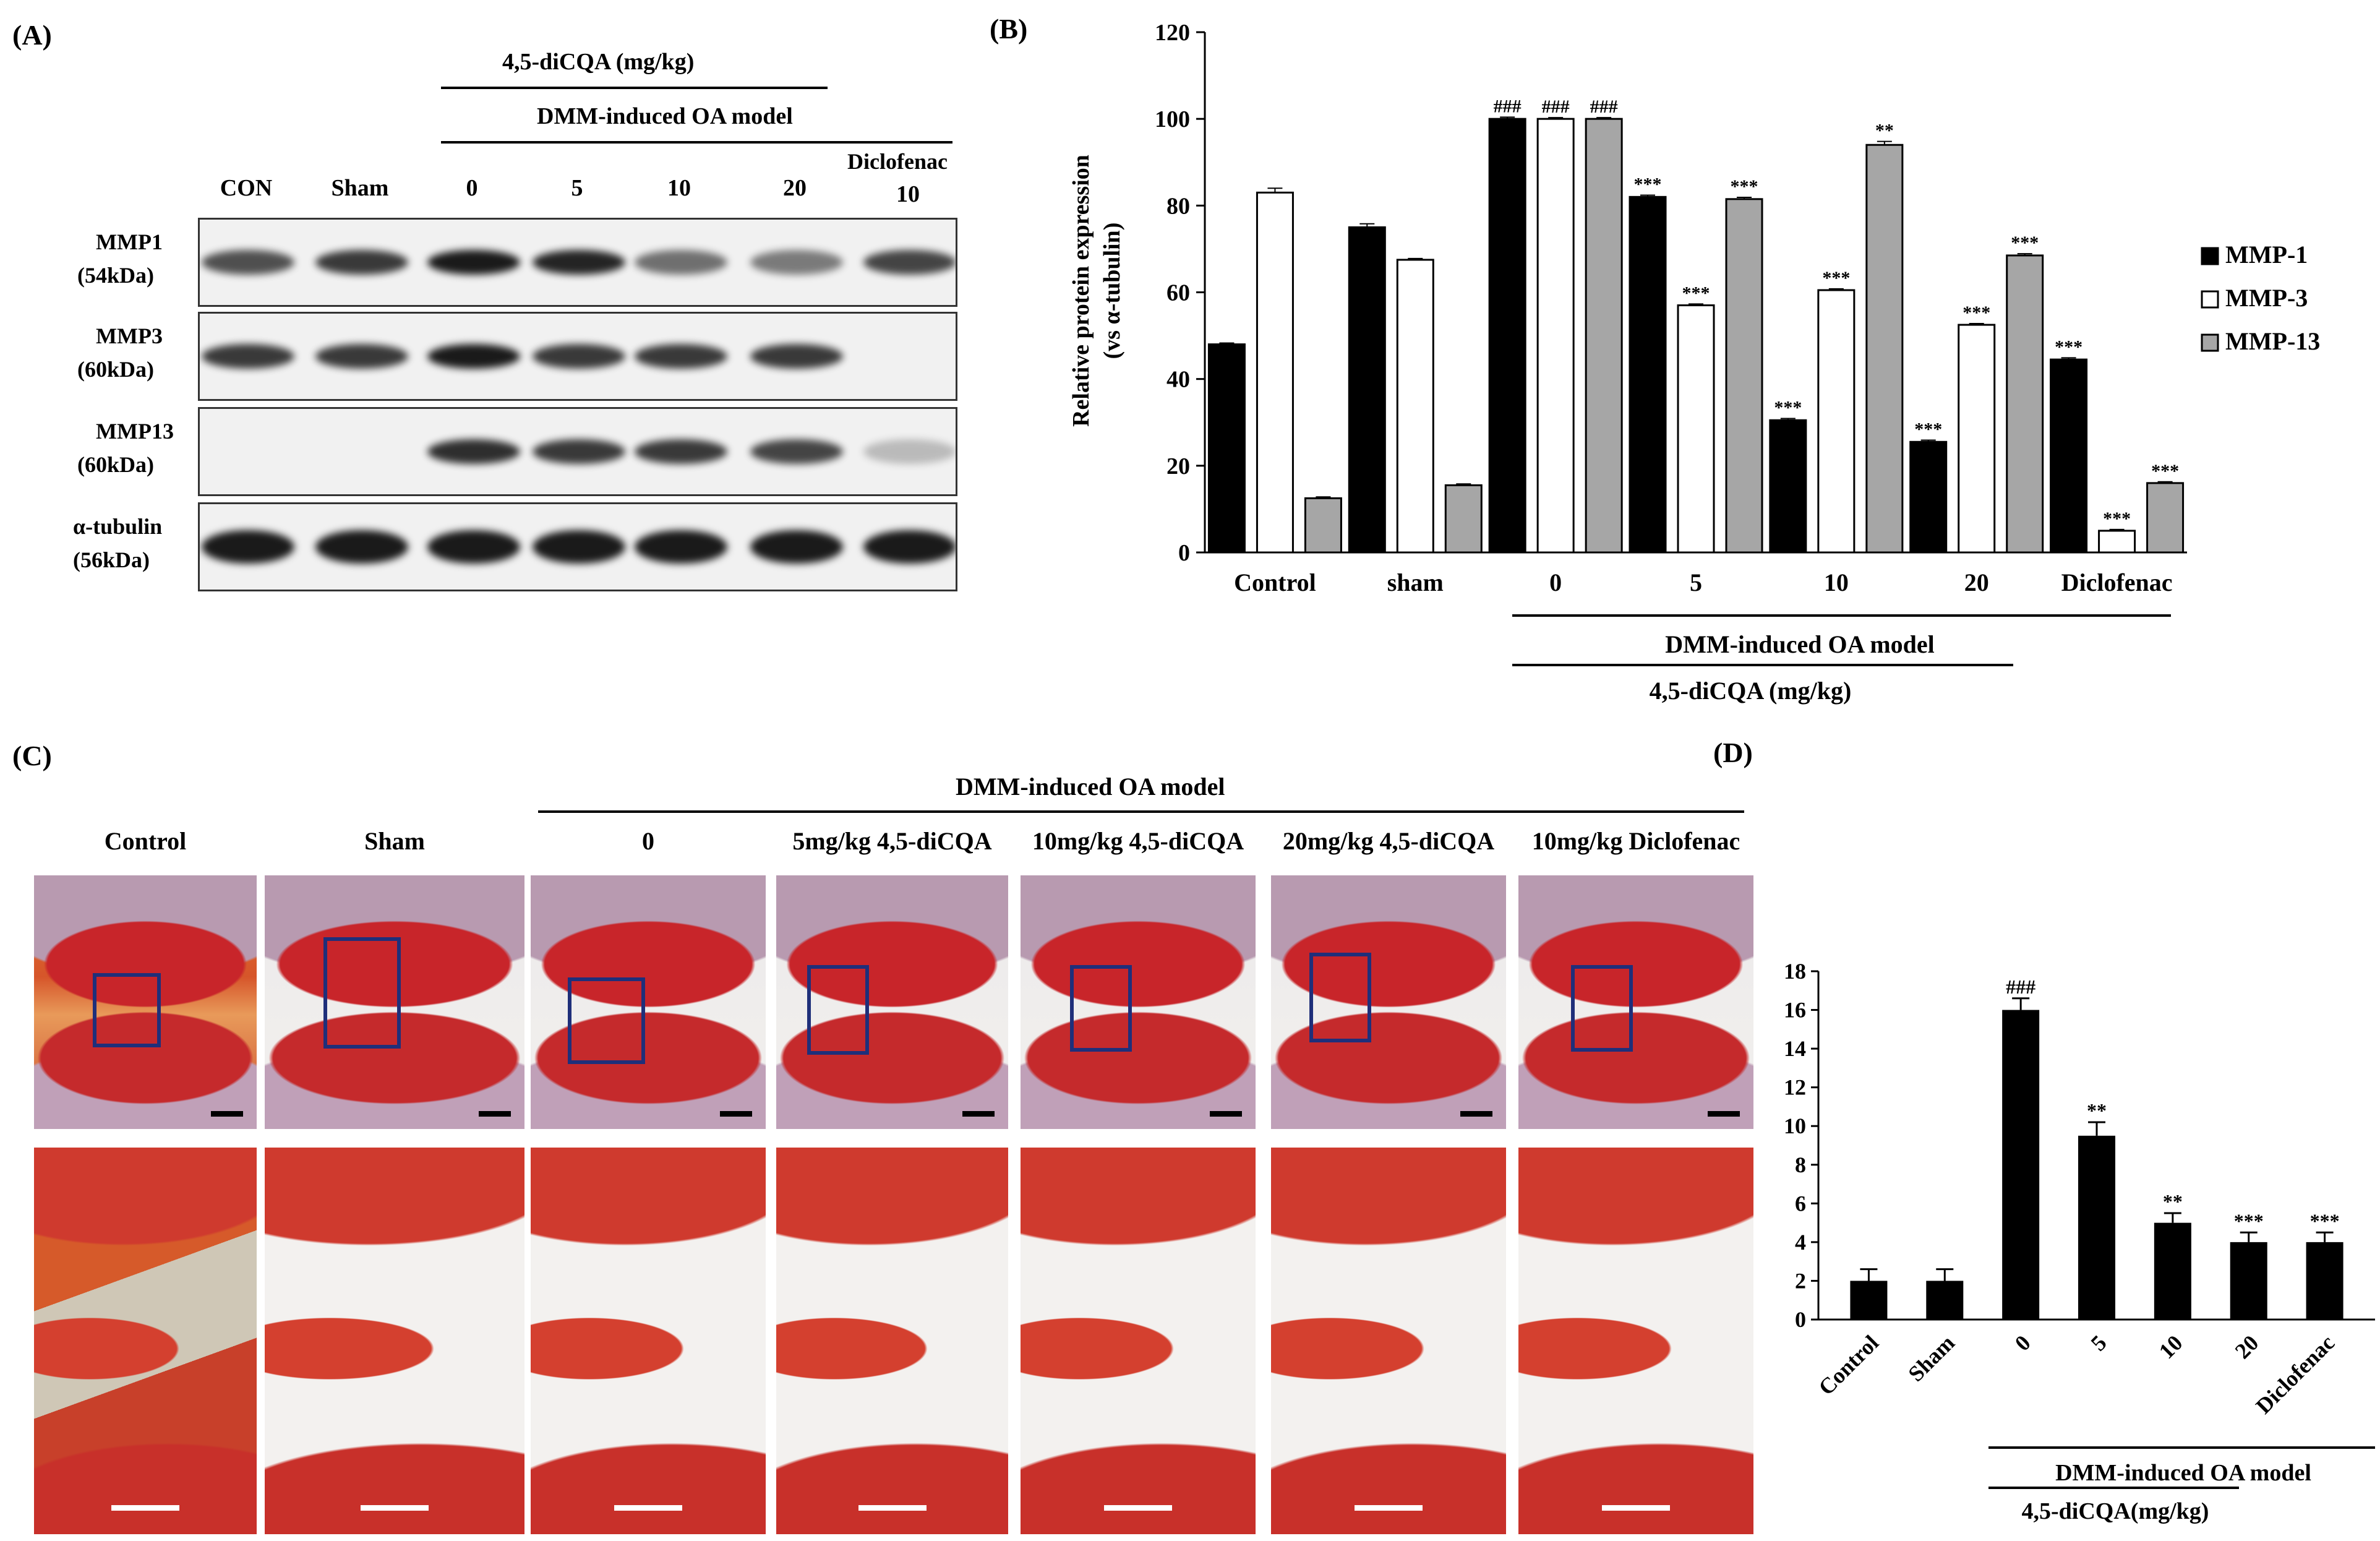 Image resolution: width=2380 pixels, height=1541 pixels. What do you see at coordinates (1976, 582) in the screenshot?
I see `chart-b-x-label: 20` at bounding box center [1976, 582].